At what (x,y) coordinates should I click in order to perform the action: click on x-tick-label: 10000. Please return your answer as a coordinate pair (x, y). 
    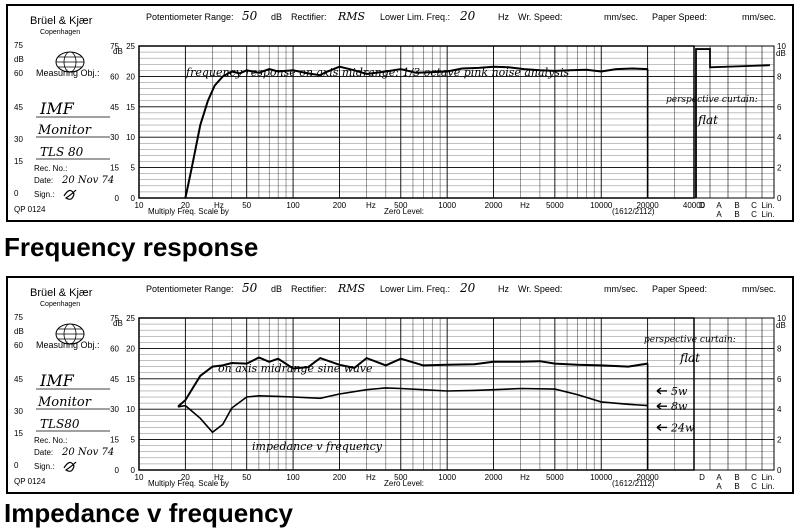
    Looking at the image, I should click on (601, 205).